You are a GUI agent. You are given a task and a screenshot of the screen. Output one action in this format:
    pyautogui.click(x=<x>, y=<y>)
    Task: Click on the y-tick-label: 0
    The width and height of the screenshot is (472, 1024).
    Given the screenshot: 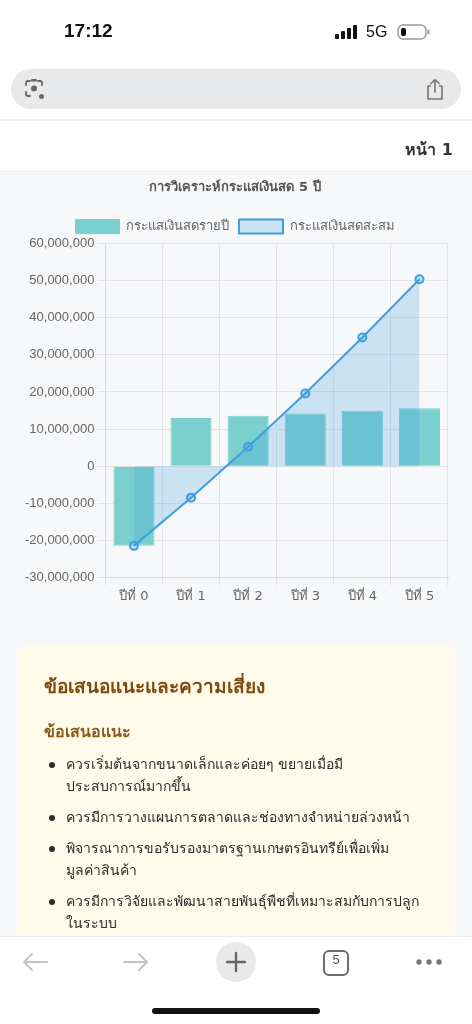 What is the action you would take?
    pyautogui.click(x=91, y=465)
    